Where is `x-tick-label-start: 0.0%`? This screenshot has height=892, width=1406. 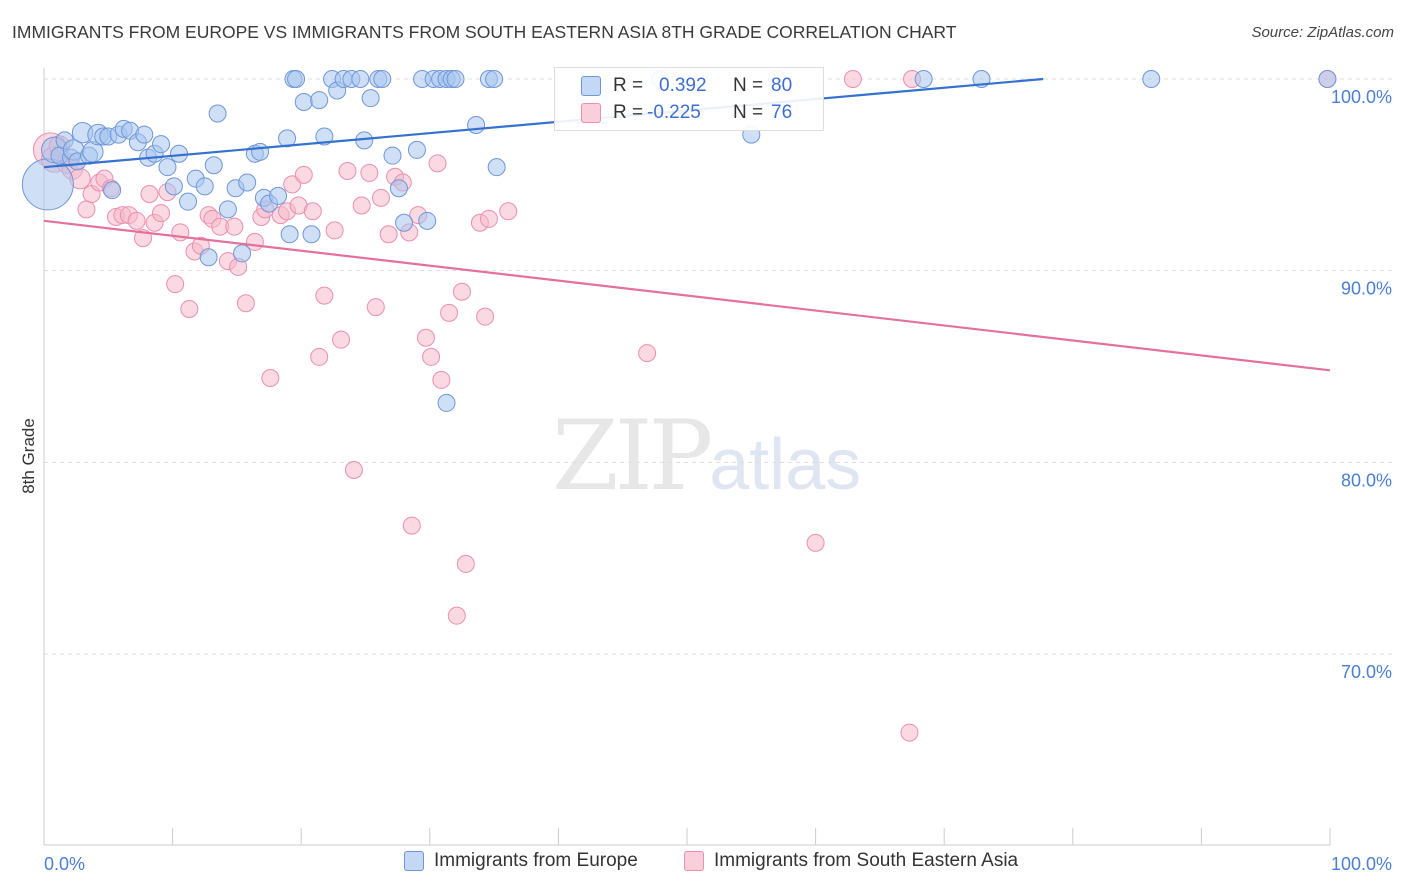
x-tick-label-start: 0.0% is located at coordinates (64, 864).